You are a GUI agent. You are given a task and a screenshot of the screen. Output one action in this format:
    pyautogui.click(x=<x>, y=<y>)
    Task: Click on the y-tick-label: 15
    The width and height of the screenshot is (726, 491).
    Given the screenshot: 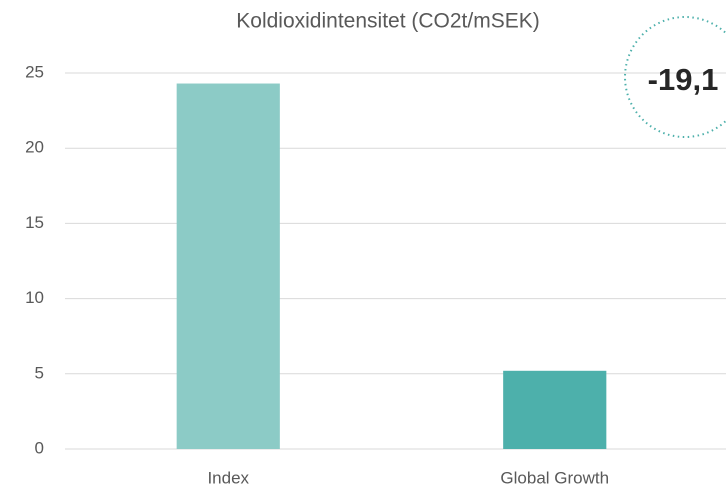 What is the action you would take?
    pyautogui.click(x=34, y=222)
    